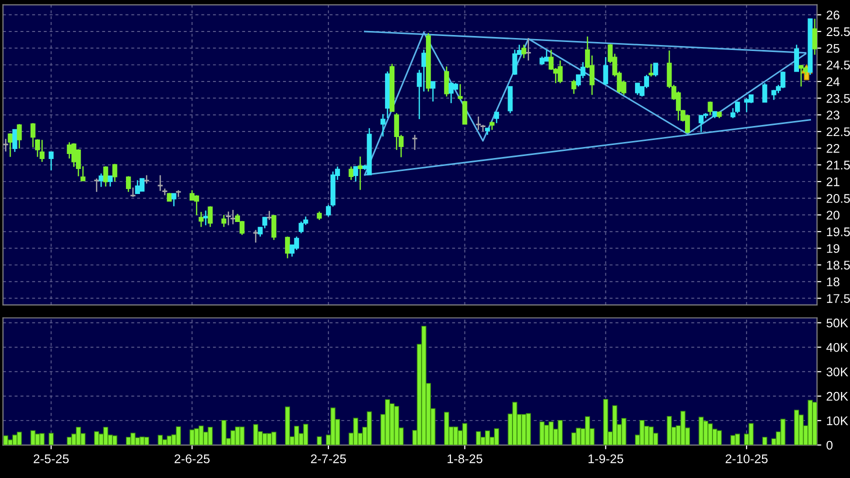  What do you see at coordinates (833, 15) in the screenshot?
I see `y-tick-label: 26` at bounding box center [833, 15].